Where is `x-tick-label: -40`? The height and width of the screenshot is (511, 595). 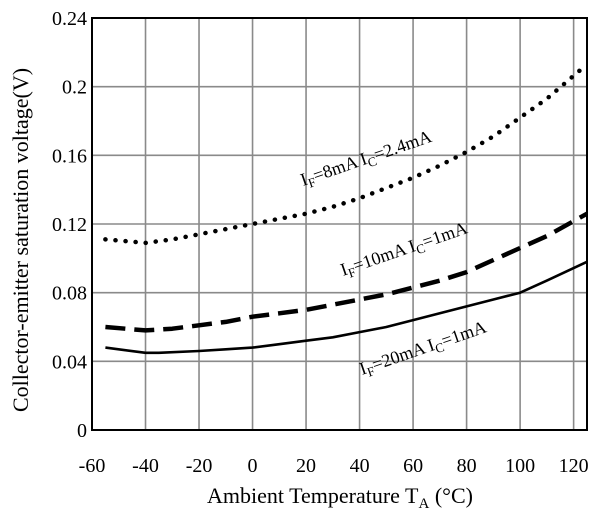
x-tick-label: -40 is located at coordinates (145, 466).